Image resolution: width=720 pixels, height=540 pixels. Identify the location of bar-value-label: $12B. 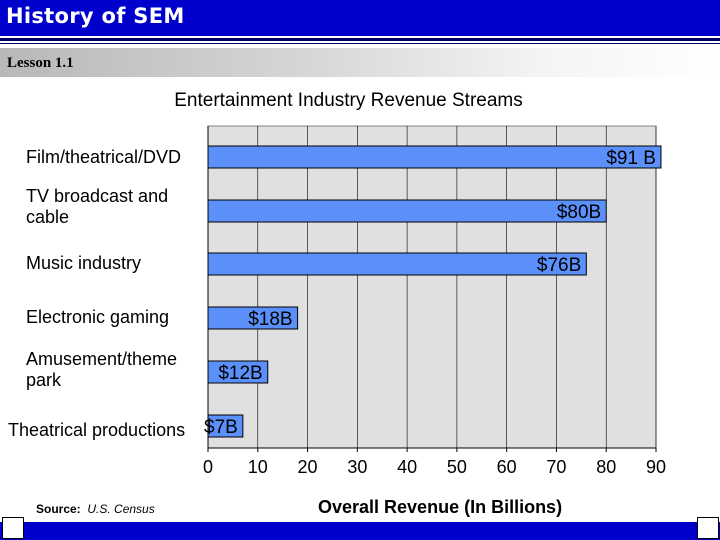
(240, 373).